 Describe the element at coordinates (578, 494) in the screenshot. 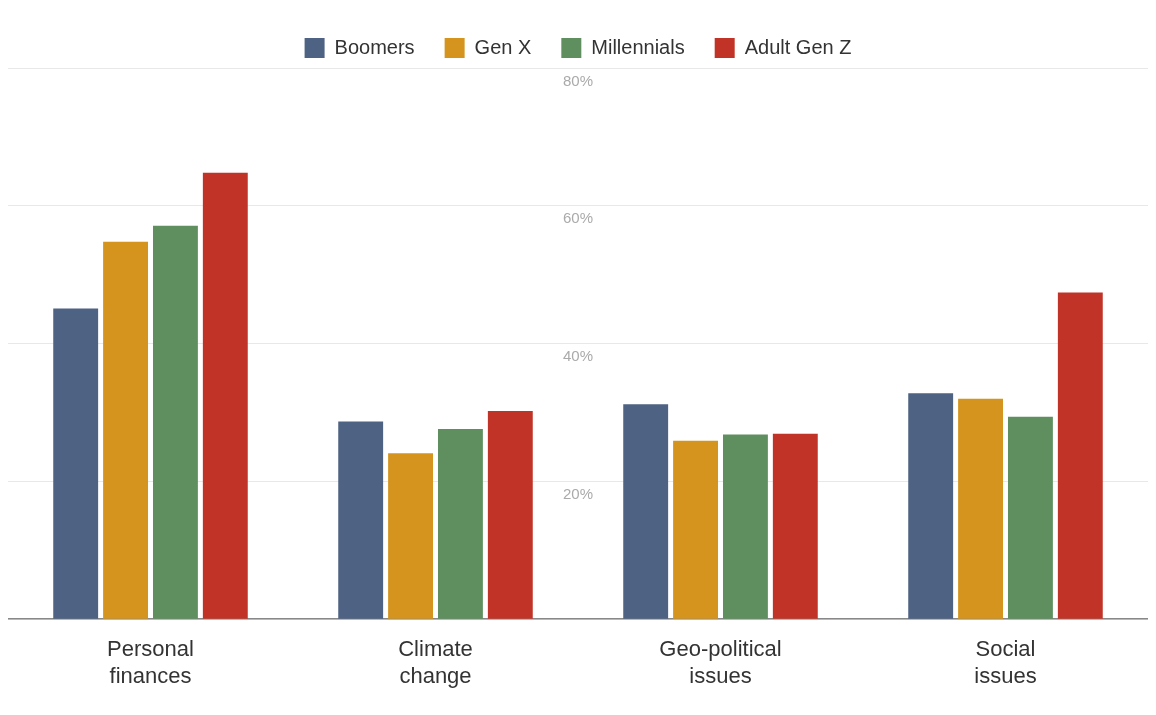

I see `y-tick-label: 20%` at that location.